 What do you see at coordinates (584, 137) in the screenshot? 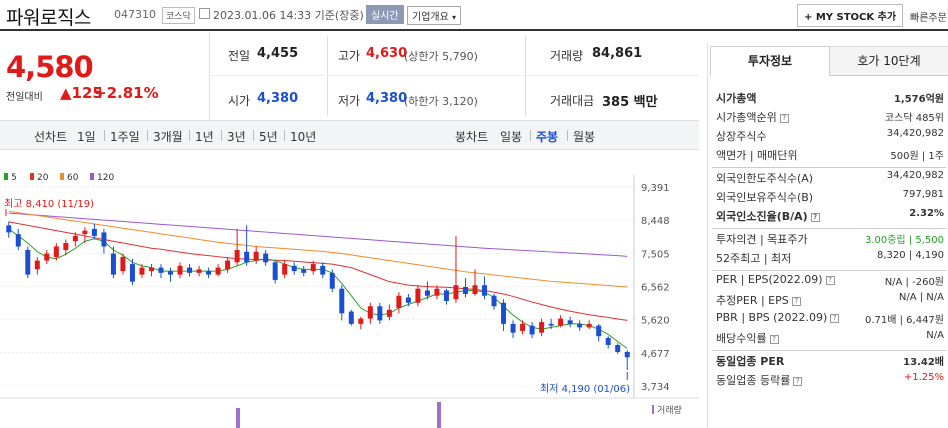
I see `candle-period-2: 월봉` at bounding box center [584, 137].